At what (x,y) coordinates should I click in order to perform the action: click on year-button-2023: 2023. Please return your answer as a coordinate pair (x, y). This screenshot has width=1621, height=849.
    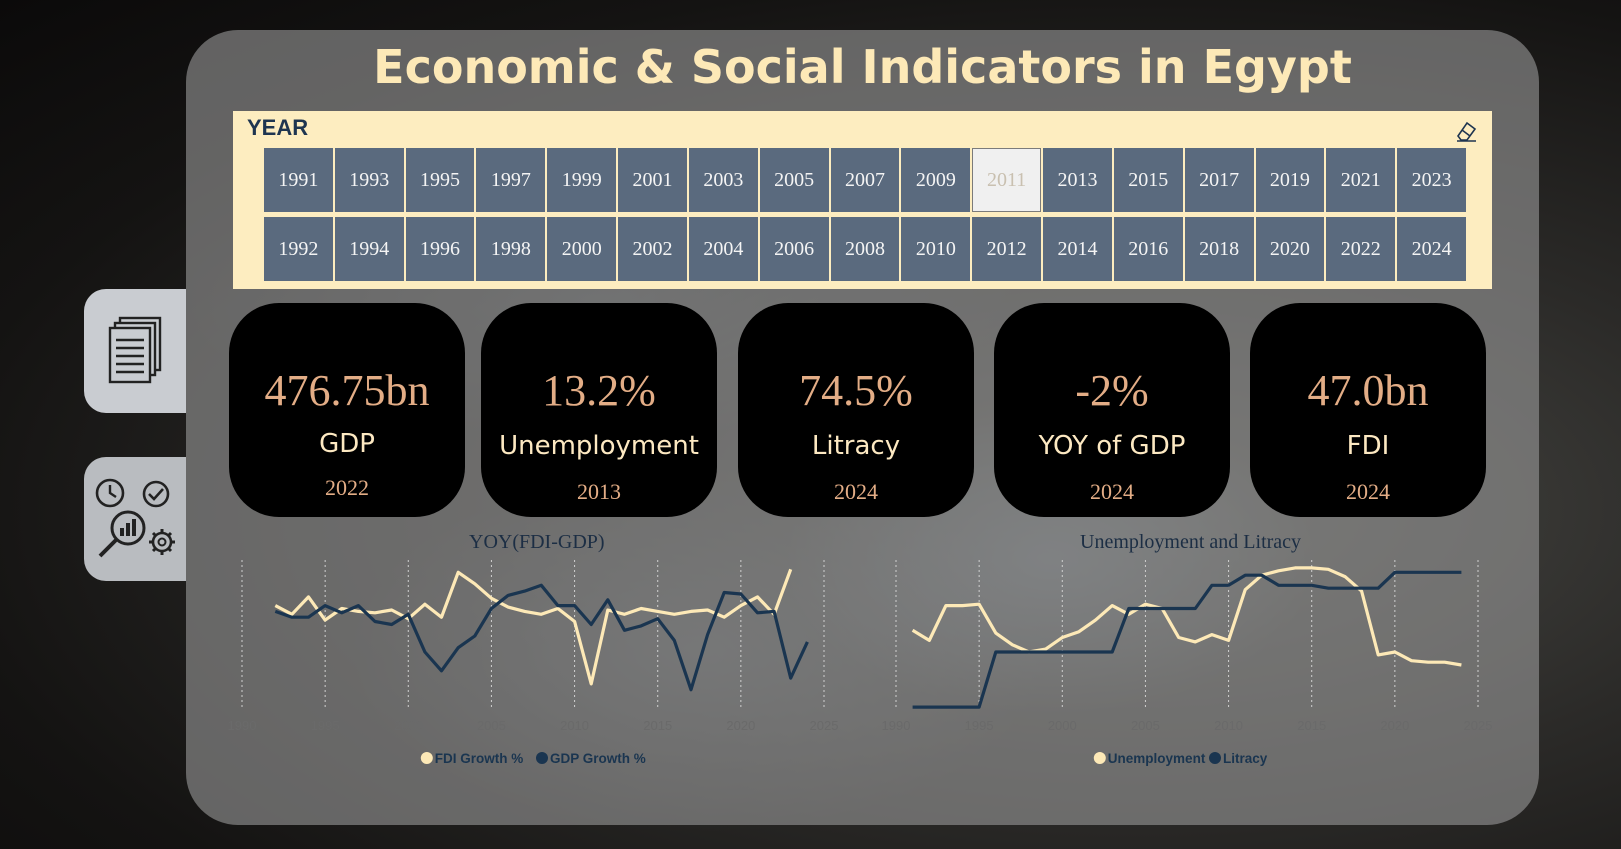
    Looking at the image, I should click on (1431, 180).